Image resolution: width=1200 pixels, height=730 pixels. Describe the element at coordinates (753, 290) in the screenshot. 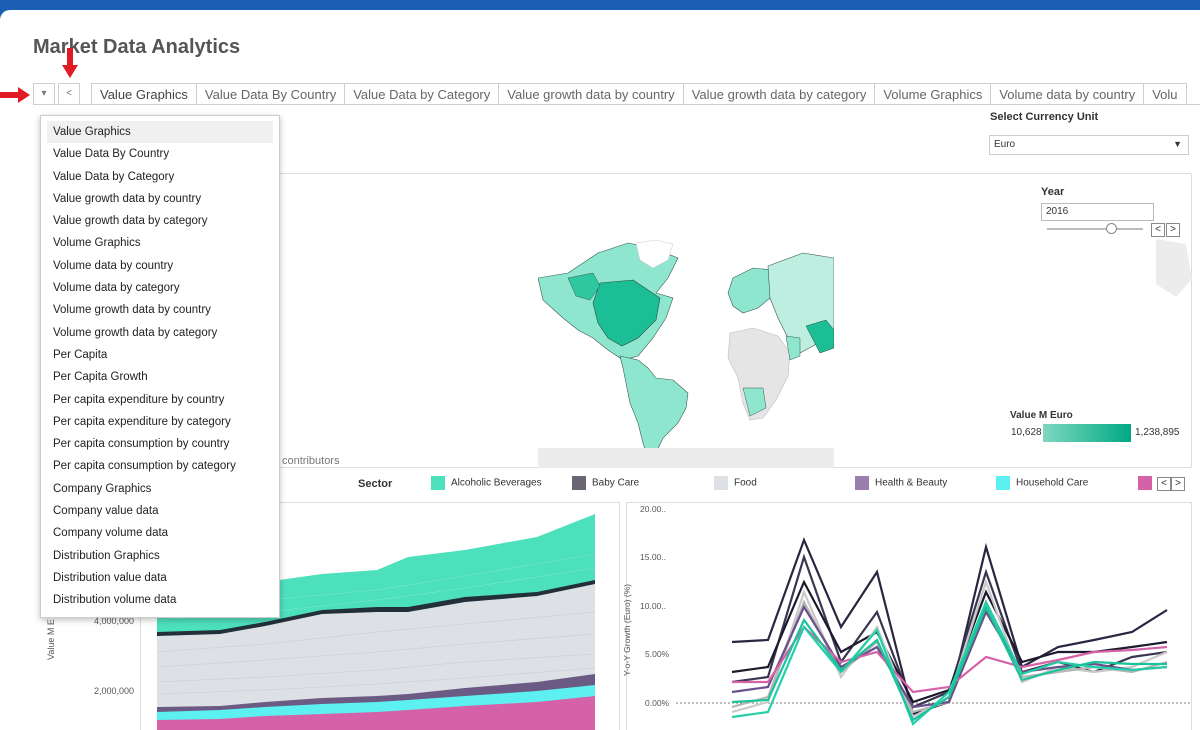

I see `map-europe` at that location.